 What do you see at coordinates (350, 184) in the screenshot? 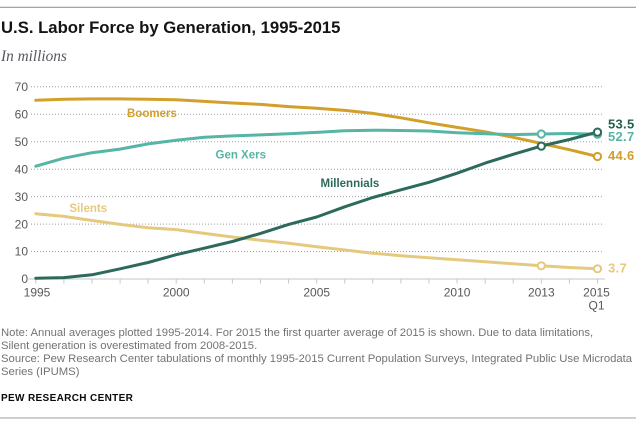
I see `svg-text: Millennials` at bounding box center [350, 184].